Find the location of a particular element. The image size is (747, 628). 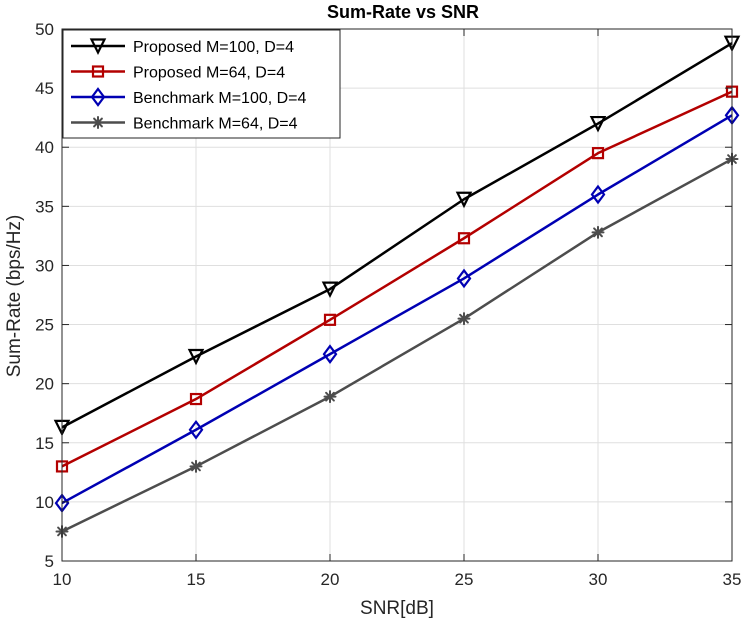

y-tick-label: 45 is located at coordinates (44, 88).